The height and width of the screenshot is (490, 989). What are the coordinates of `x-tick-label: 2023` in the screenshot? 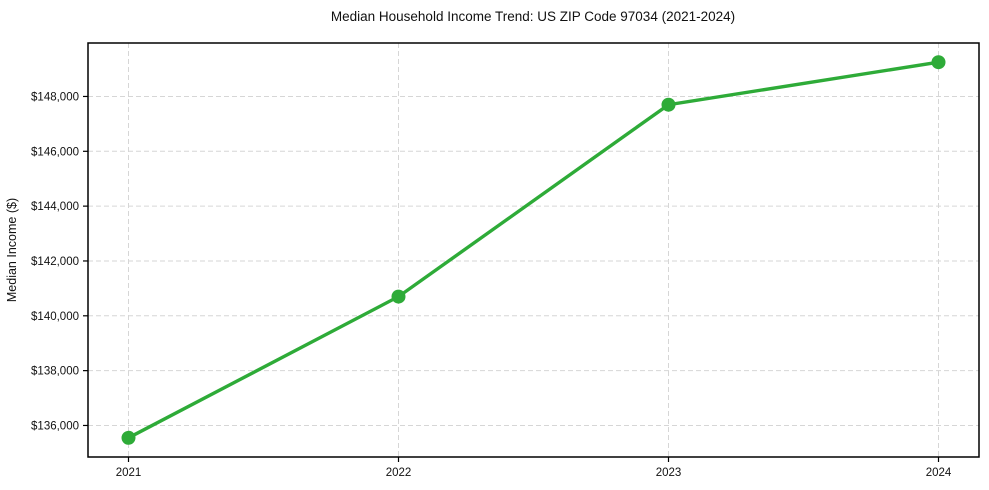 It's located at (669, 473).